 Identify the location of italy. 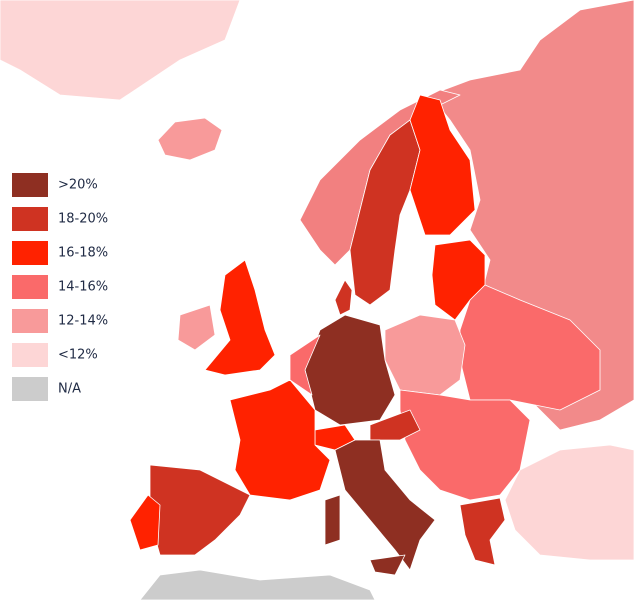
(385, 505).